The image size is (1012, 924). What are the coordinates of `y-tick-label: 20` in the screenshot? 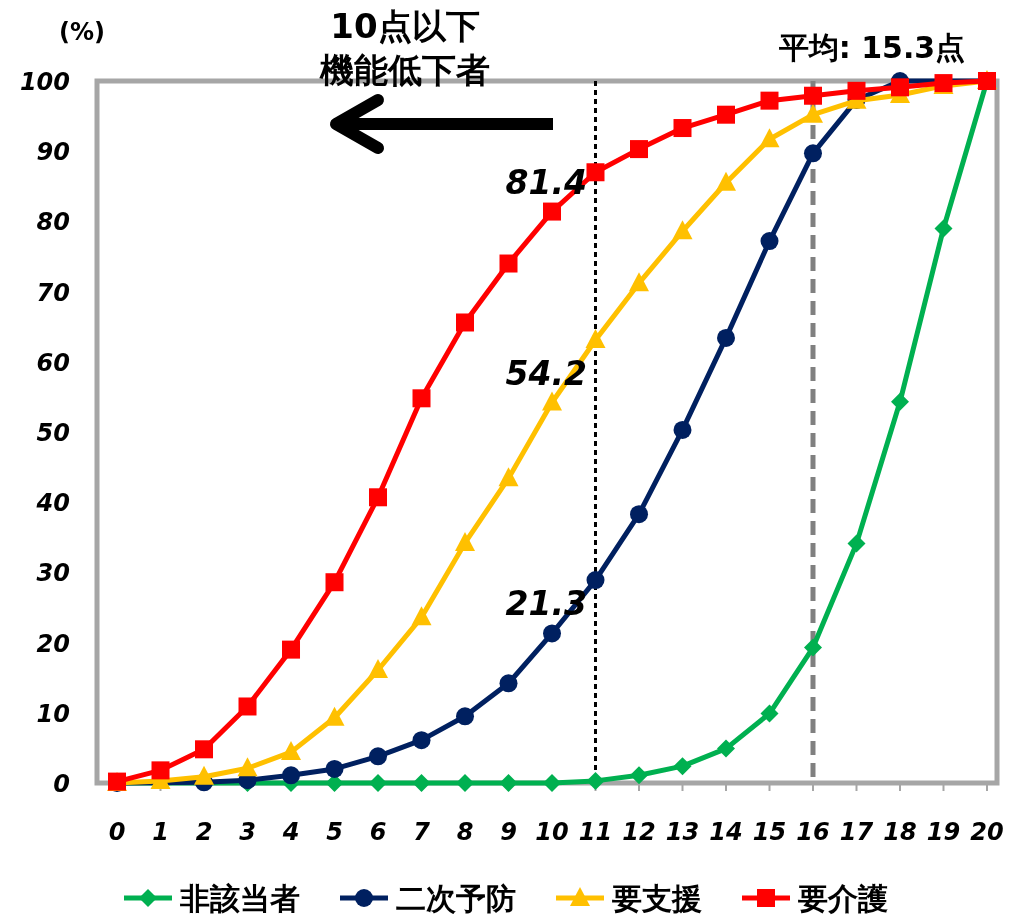 It's located at (53, 643).